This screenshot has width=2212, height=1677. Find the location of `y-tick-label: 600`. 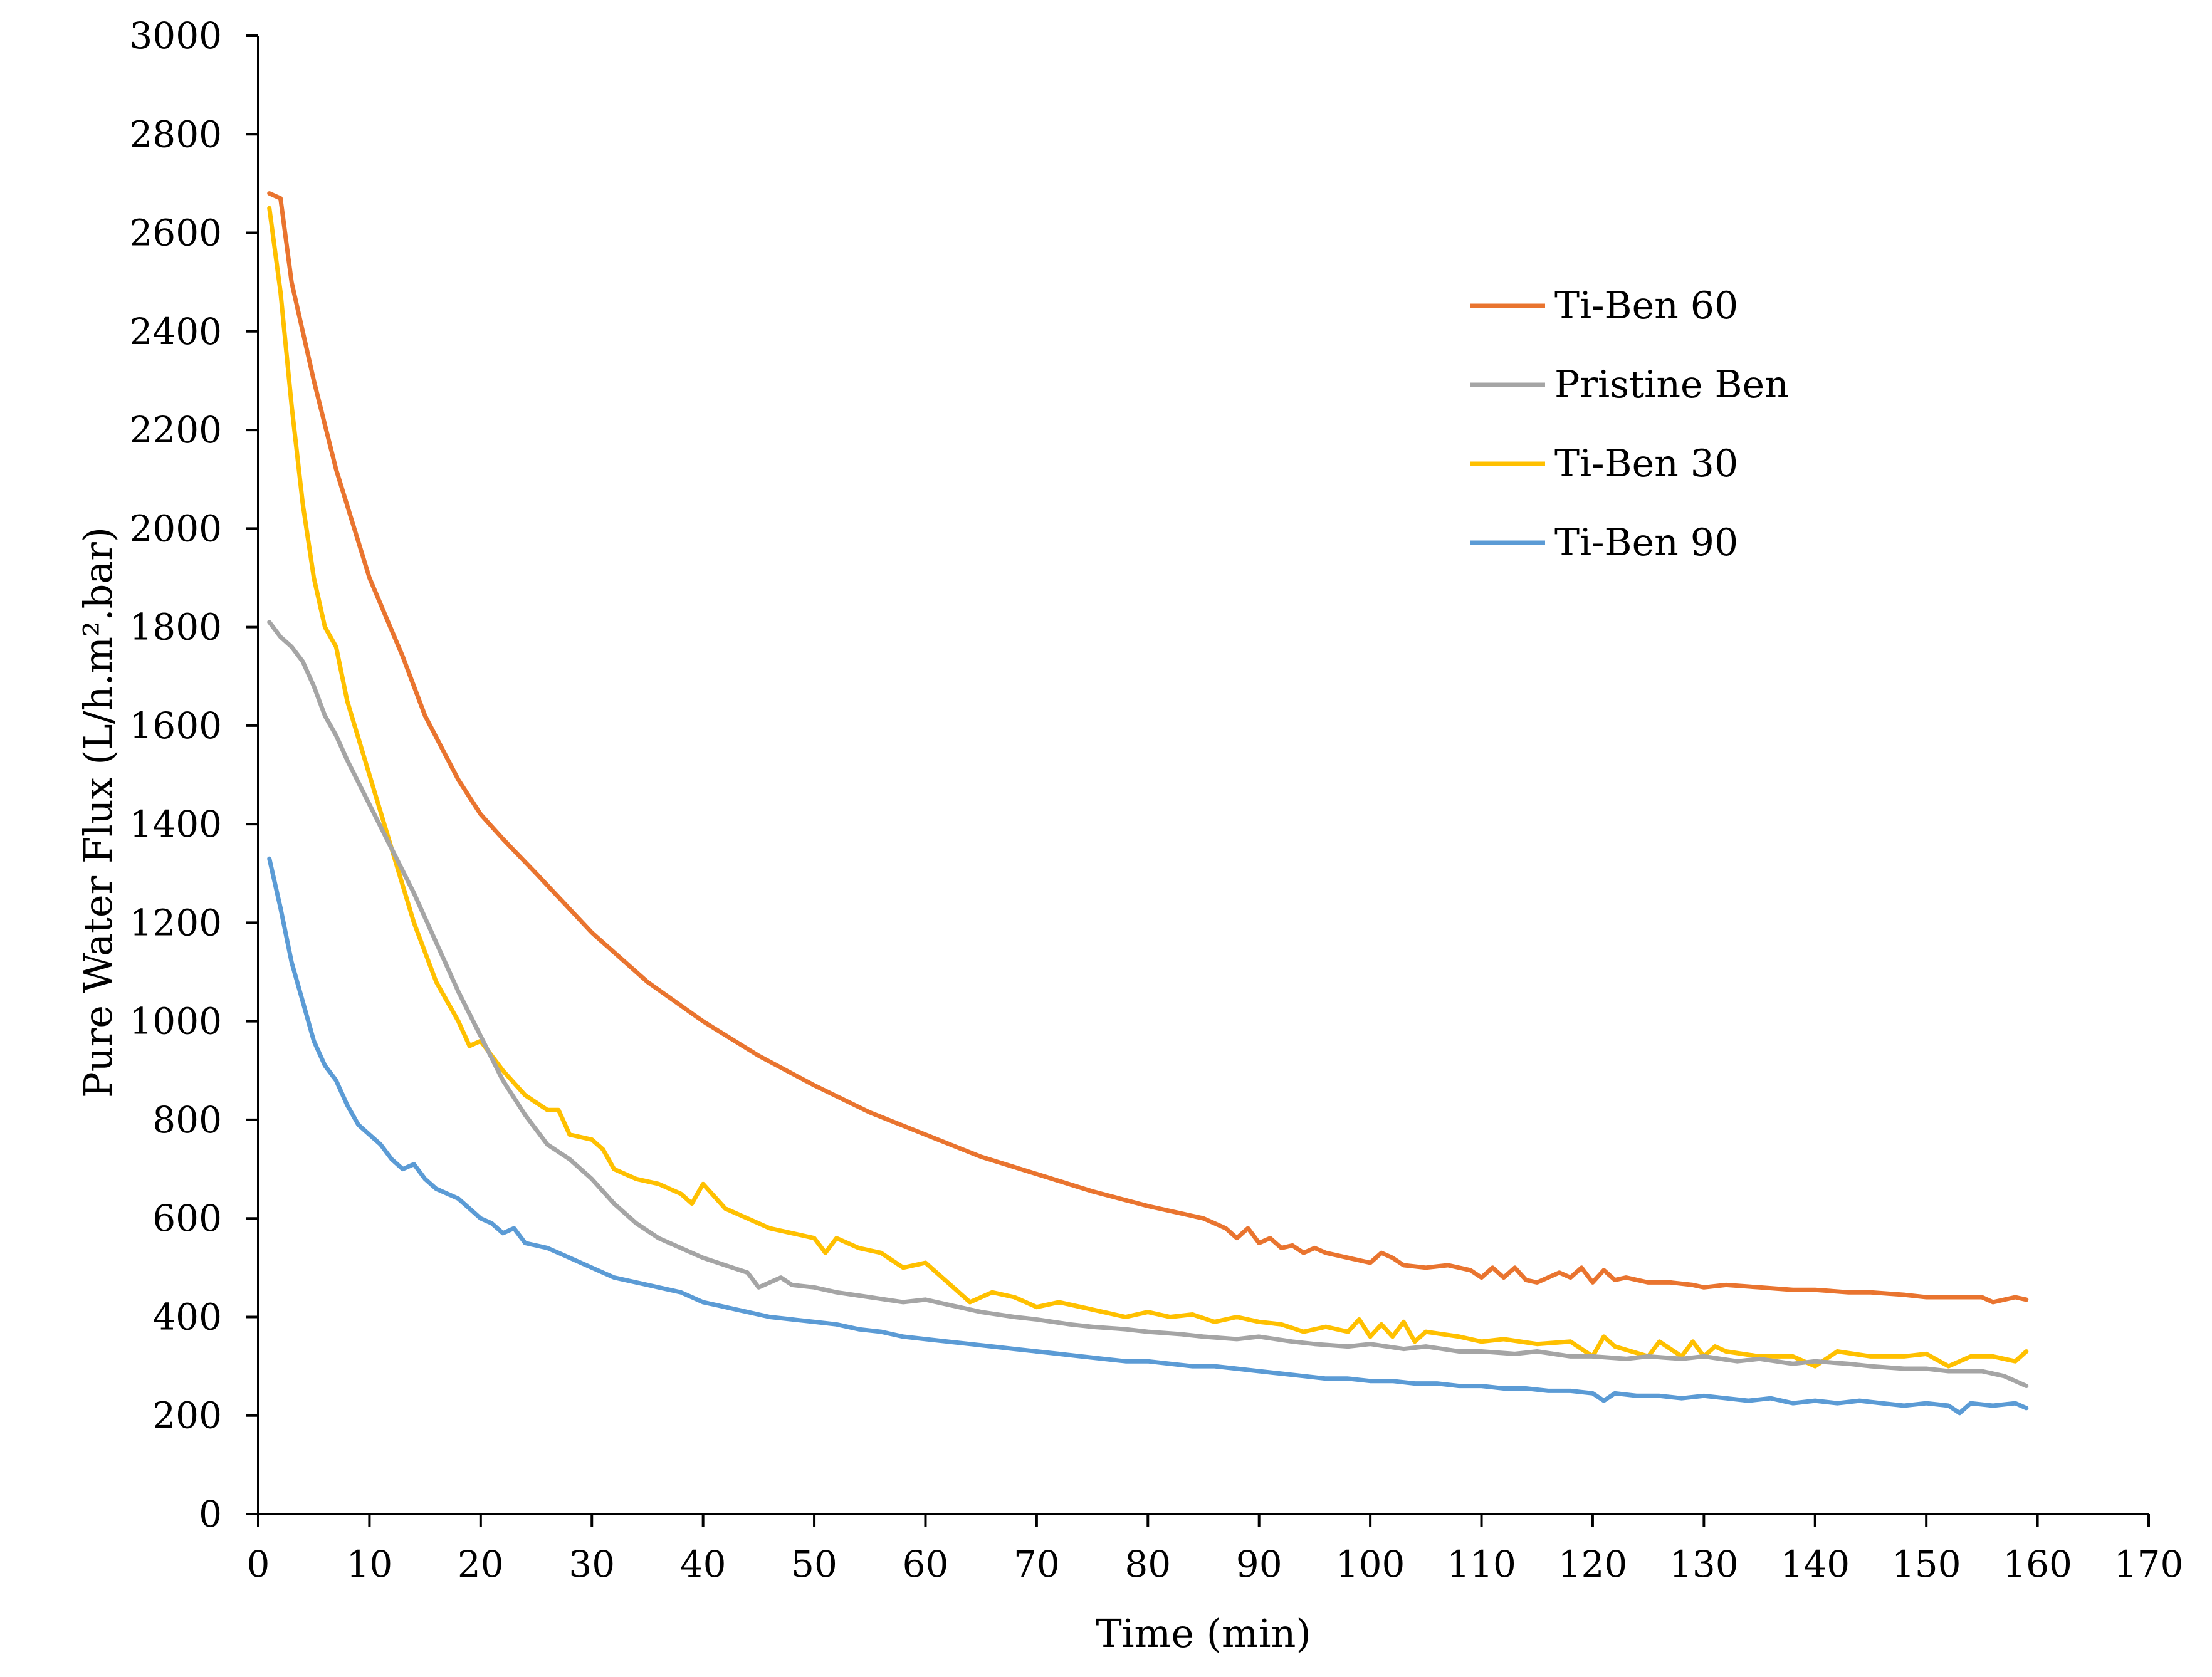

y-tick-label: 600 is located at coordinates (187, 1218).